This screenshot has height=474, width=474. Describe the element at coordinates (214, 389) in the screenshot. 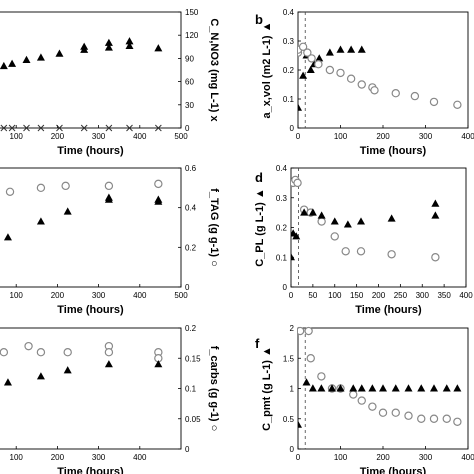

I see `y-axis-label: f_carbs (g g-1) ○` at that location.